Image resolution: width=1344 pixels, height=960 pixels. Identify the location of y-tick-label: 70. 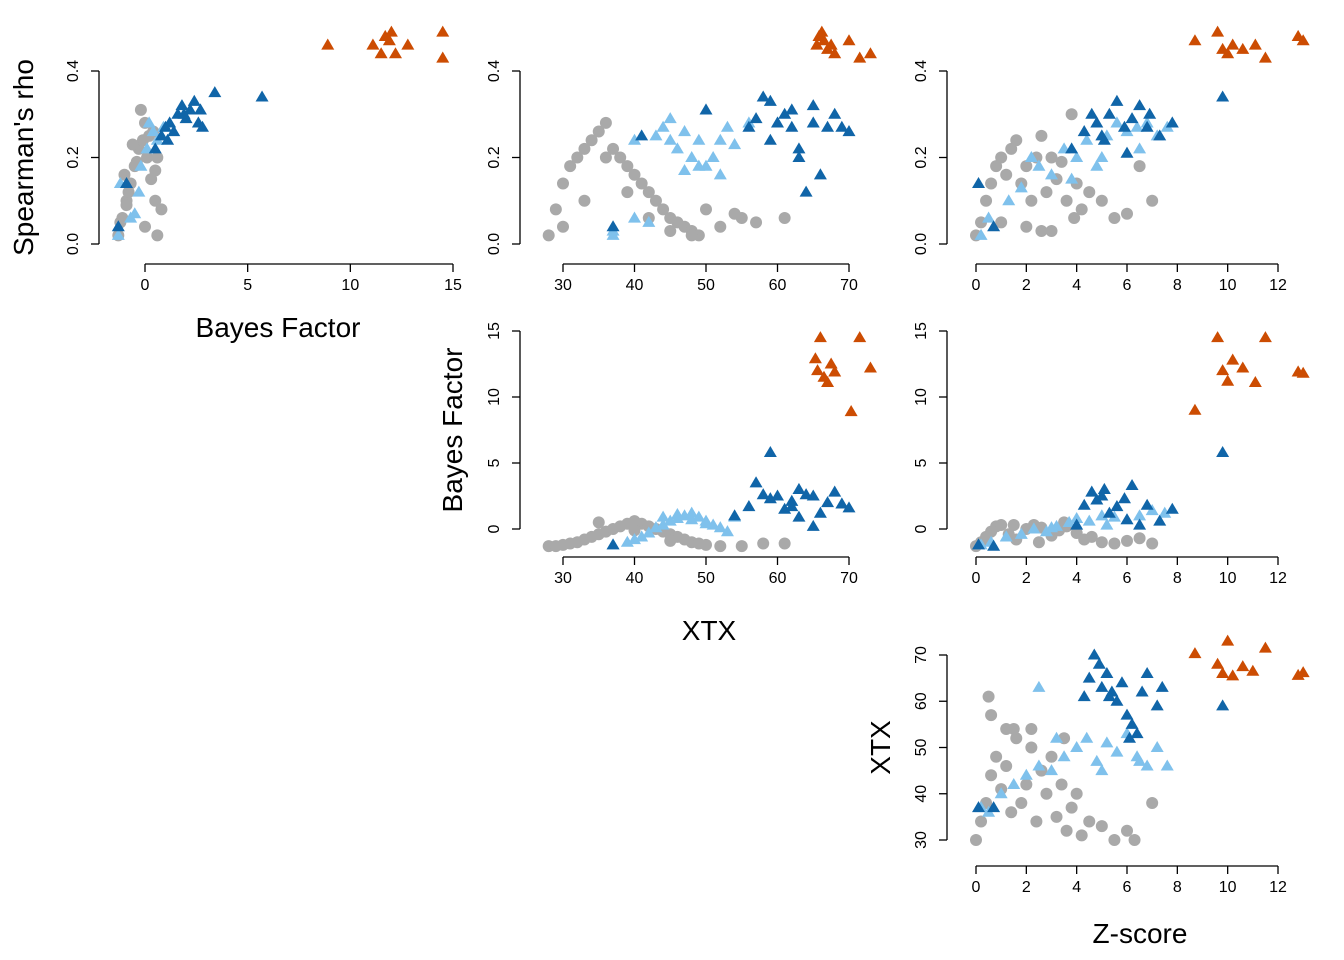
(921, 655).